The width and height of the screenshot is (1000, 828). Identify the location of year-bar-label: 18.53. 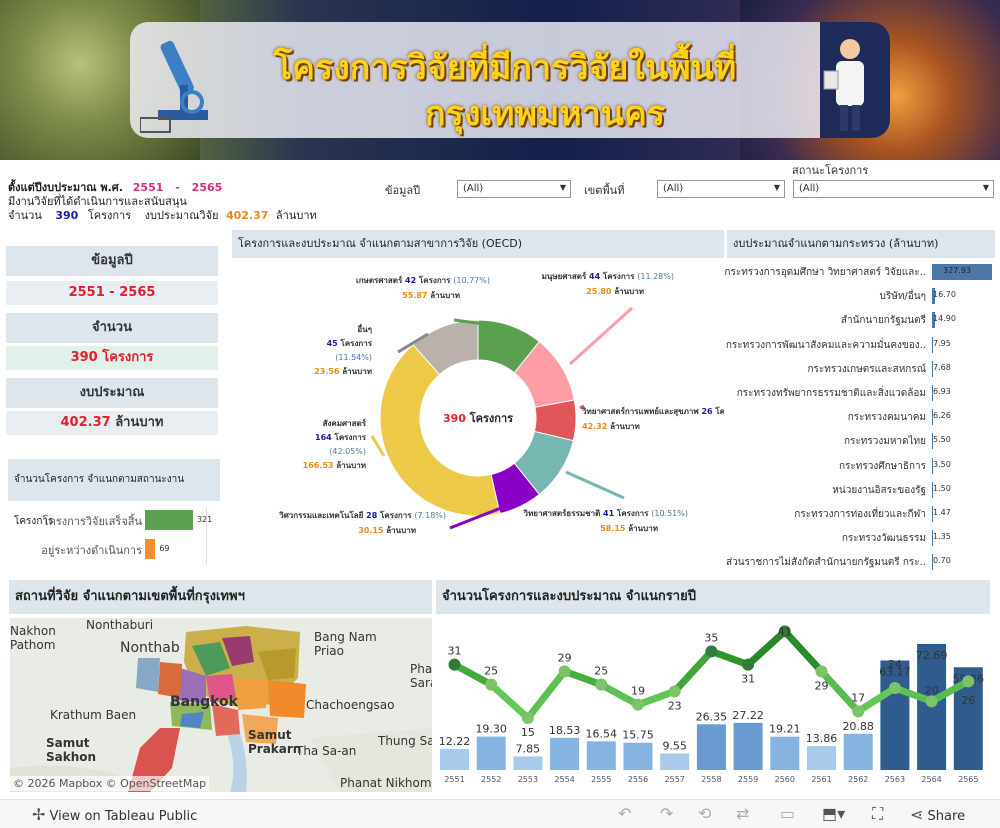
(565, 730).